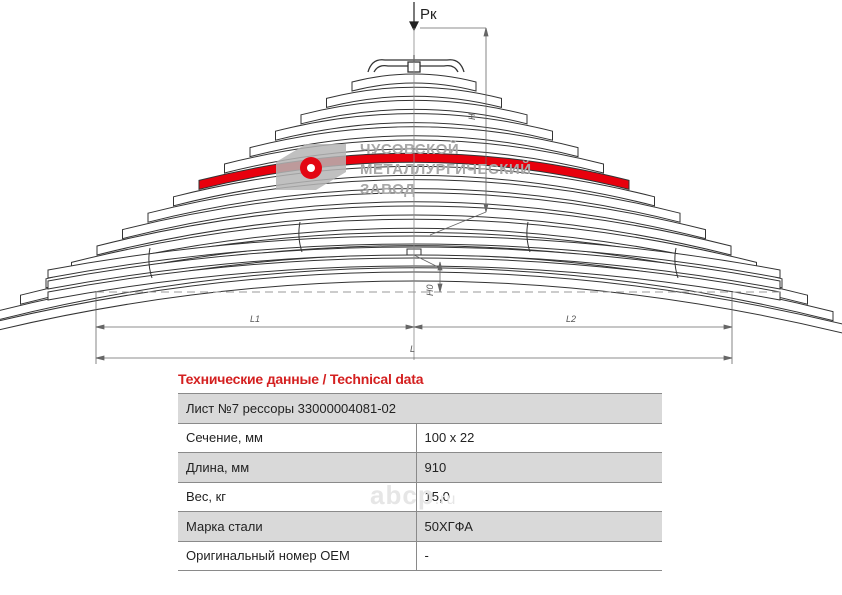  Describe the element at coordinates (409, 149) in the screenshot. I see `logo-line-1: ЧУСОВСКОЙ` at that location.